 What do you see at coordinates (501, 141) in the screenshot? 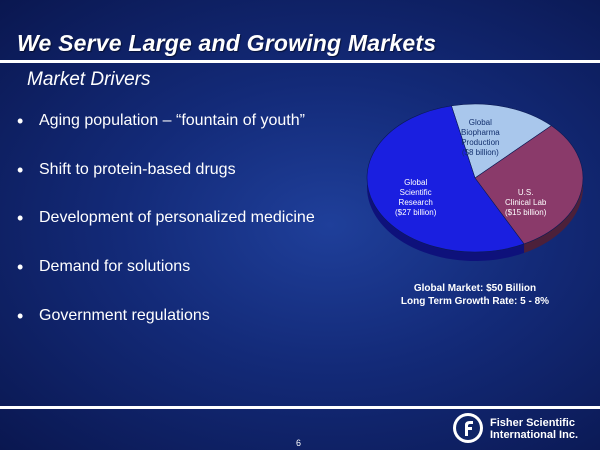
I see `pie-slice-biopharma` at bounding box center [501, 141].